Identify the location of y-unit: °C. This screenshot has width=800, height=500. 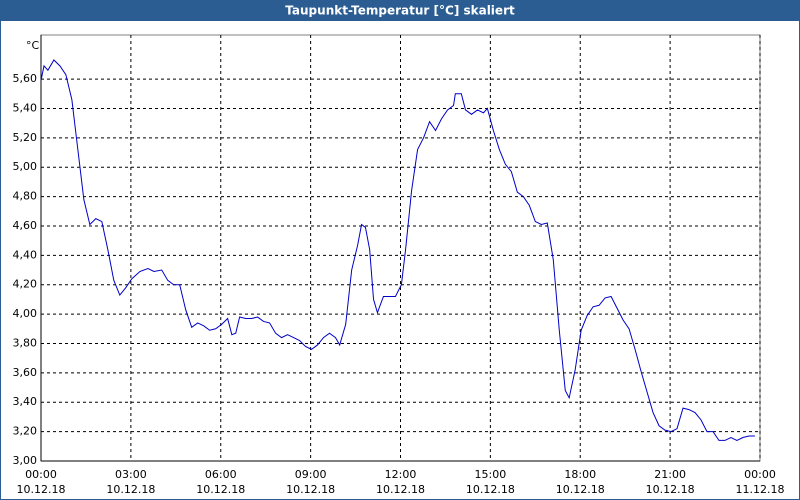
(33, 45).